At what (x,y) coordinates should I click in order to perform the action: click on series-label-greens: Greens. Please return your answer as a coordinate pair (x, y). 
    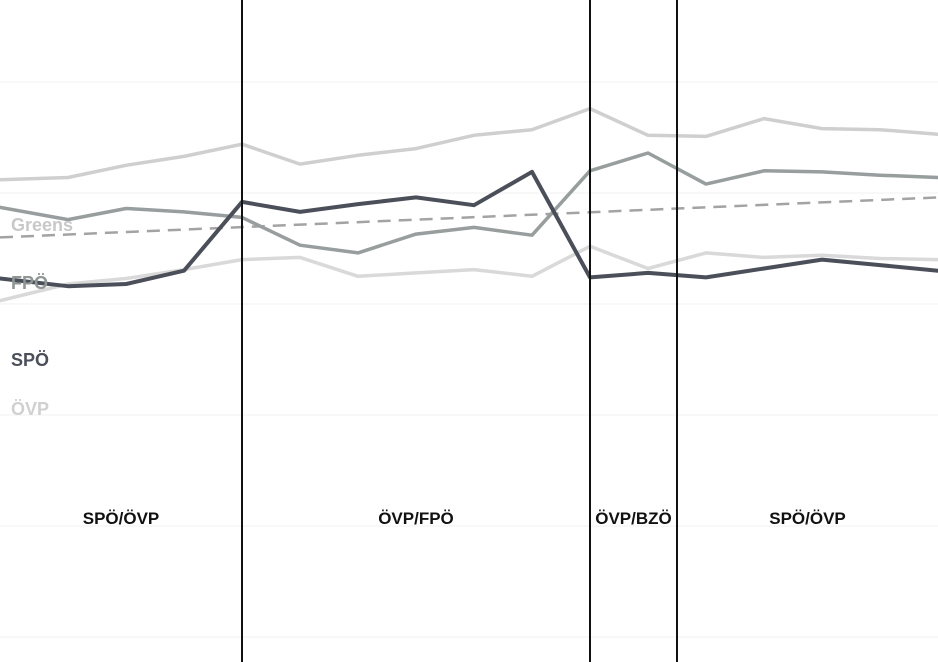
    Looking at the image, I should click on (42, 225).